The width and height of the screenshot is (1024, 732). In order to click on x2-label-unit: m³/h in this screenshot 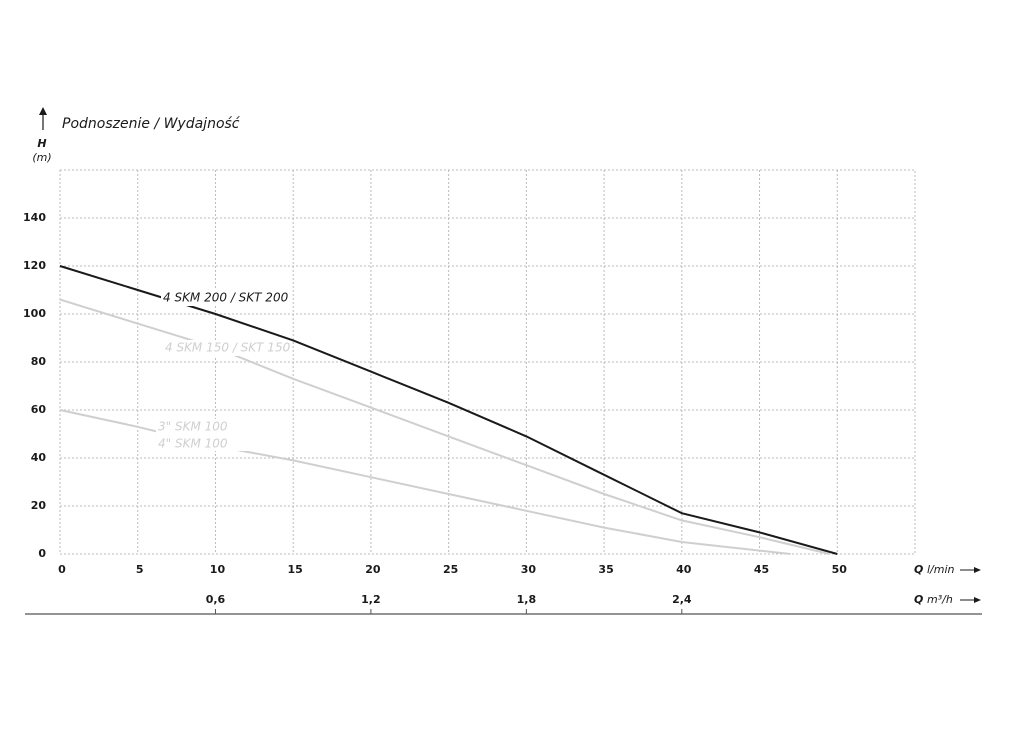, I will do `click(940, 599)`.